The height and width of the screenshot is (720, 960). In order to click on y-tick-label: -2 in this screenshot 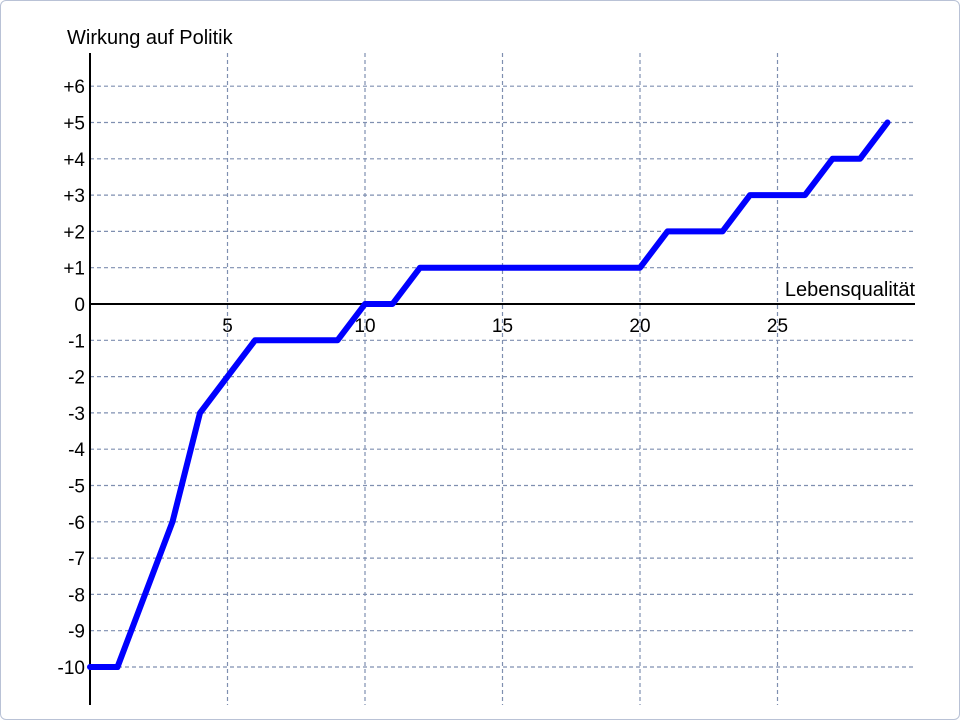, I will do `click(76, 378)`.